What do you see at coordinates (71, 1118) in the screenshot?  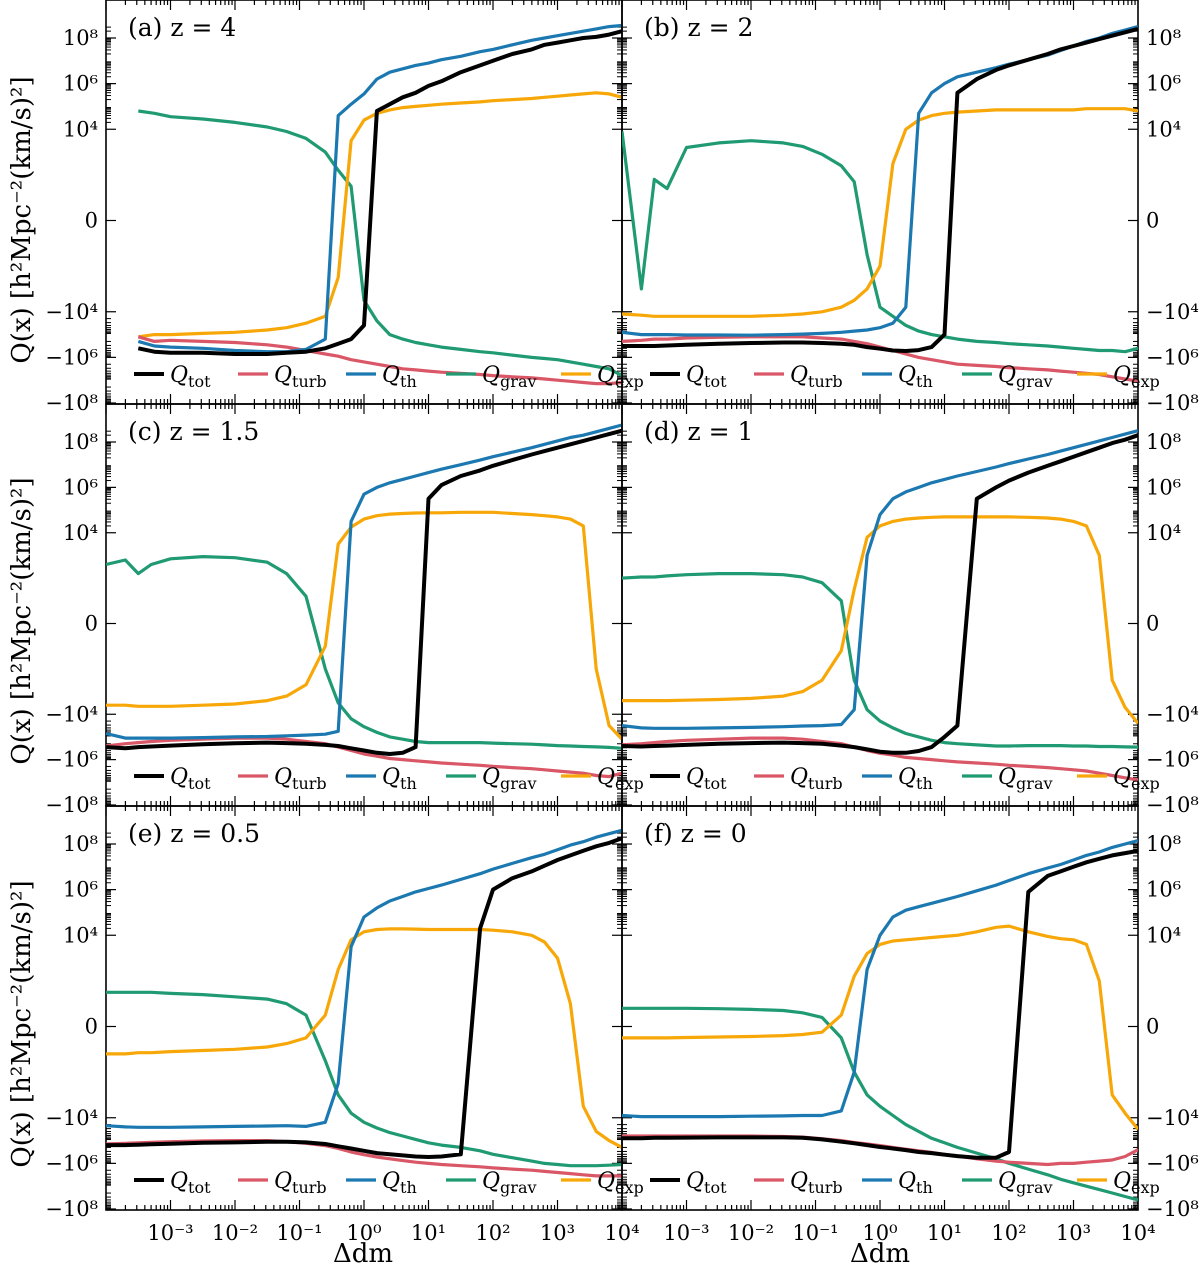 I see `y-tick-label: −10⁴` at bounding box center [71, 1118].